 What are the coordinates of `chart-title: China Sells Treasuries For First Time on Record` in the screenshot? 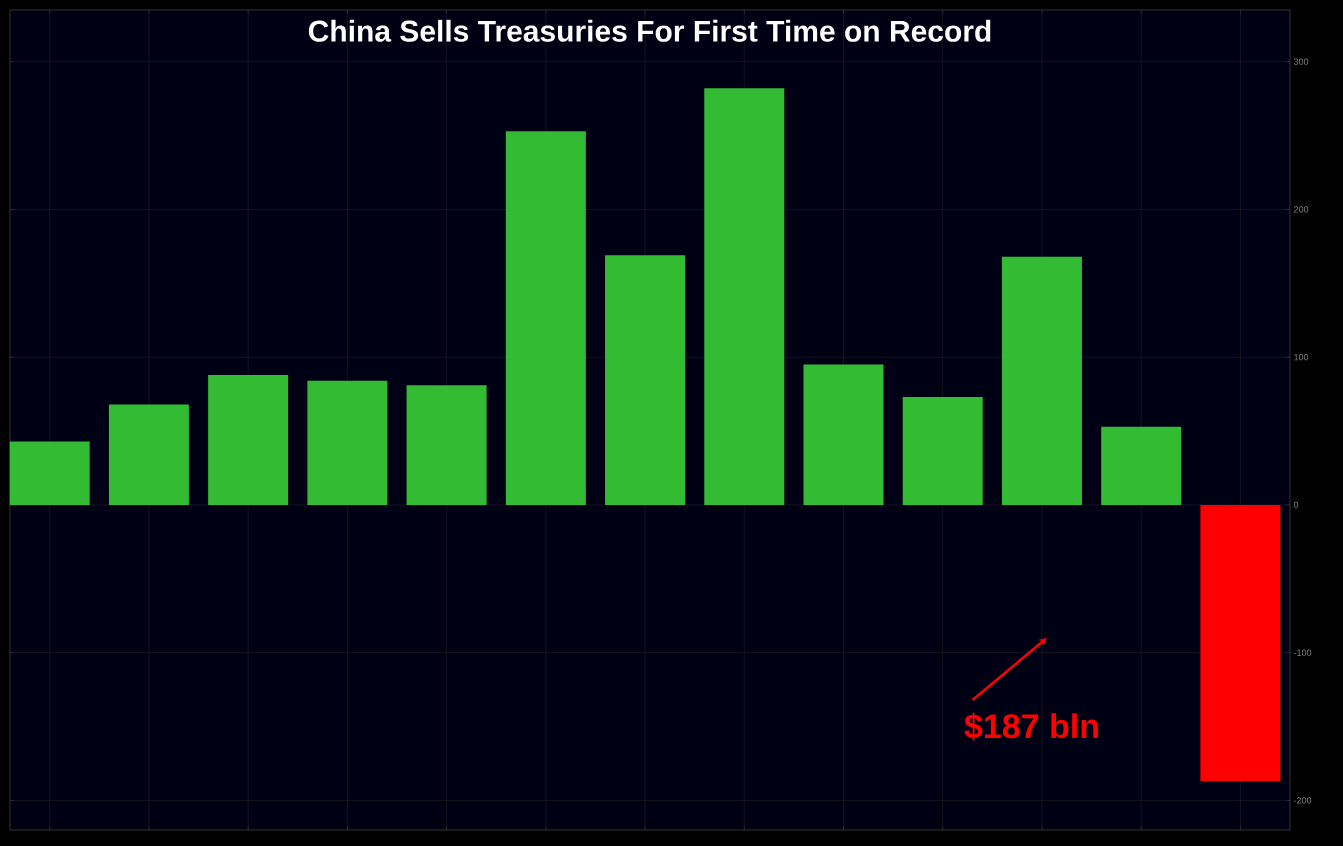 It's located at (649, 30).